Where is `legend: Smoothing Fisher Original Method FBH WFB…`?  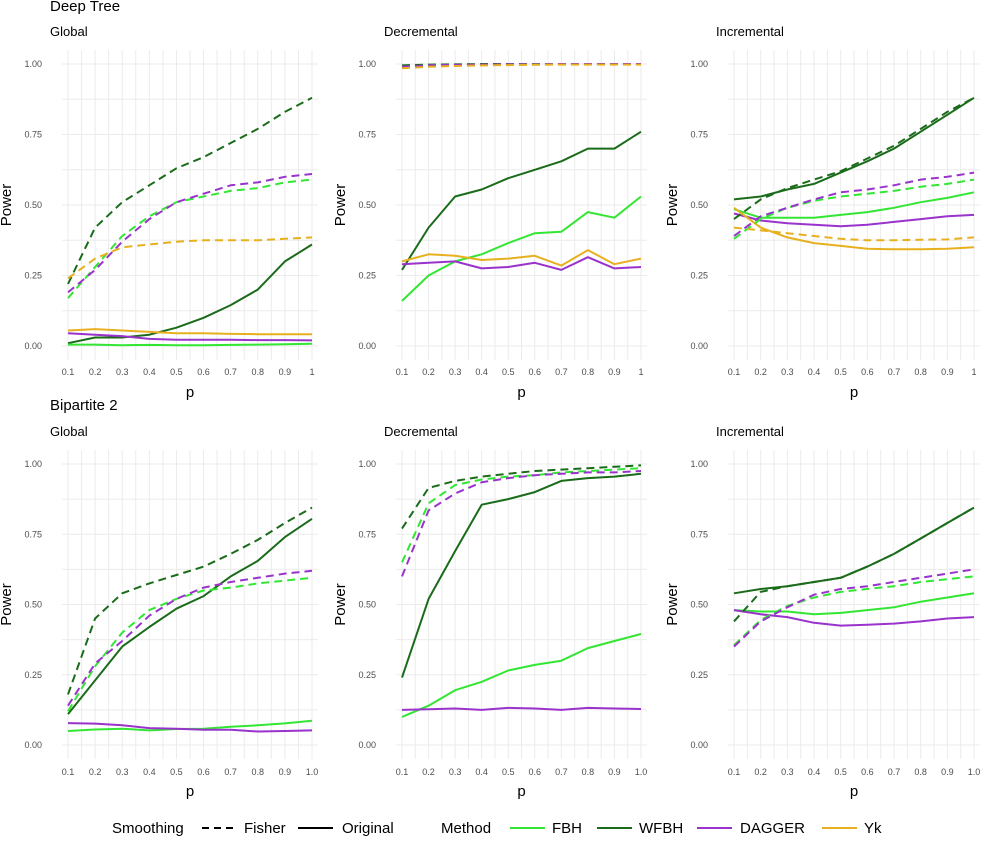
legend: Smoothing Fisher Original Method FBH WFB… is located at coordinates (497, 828).